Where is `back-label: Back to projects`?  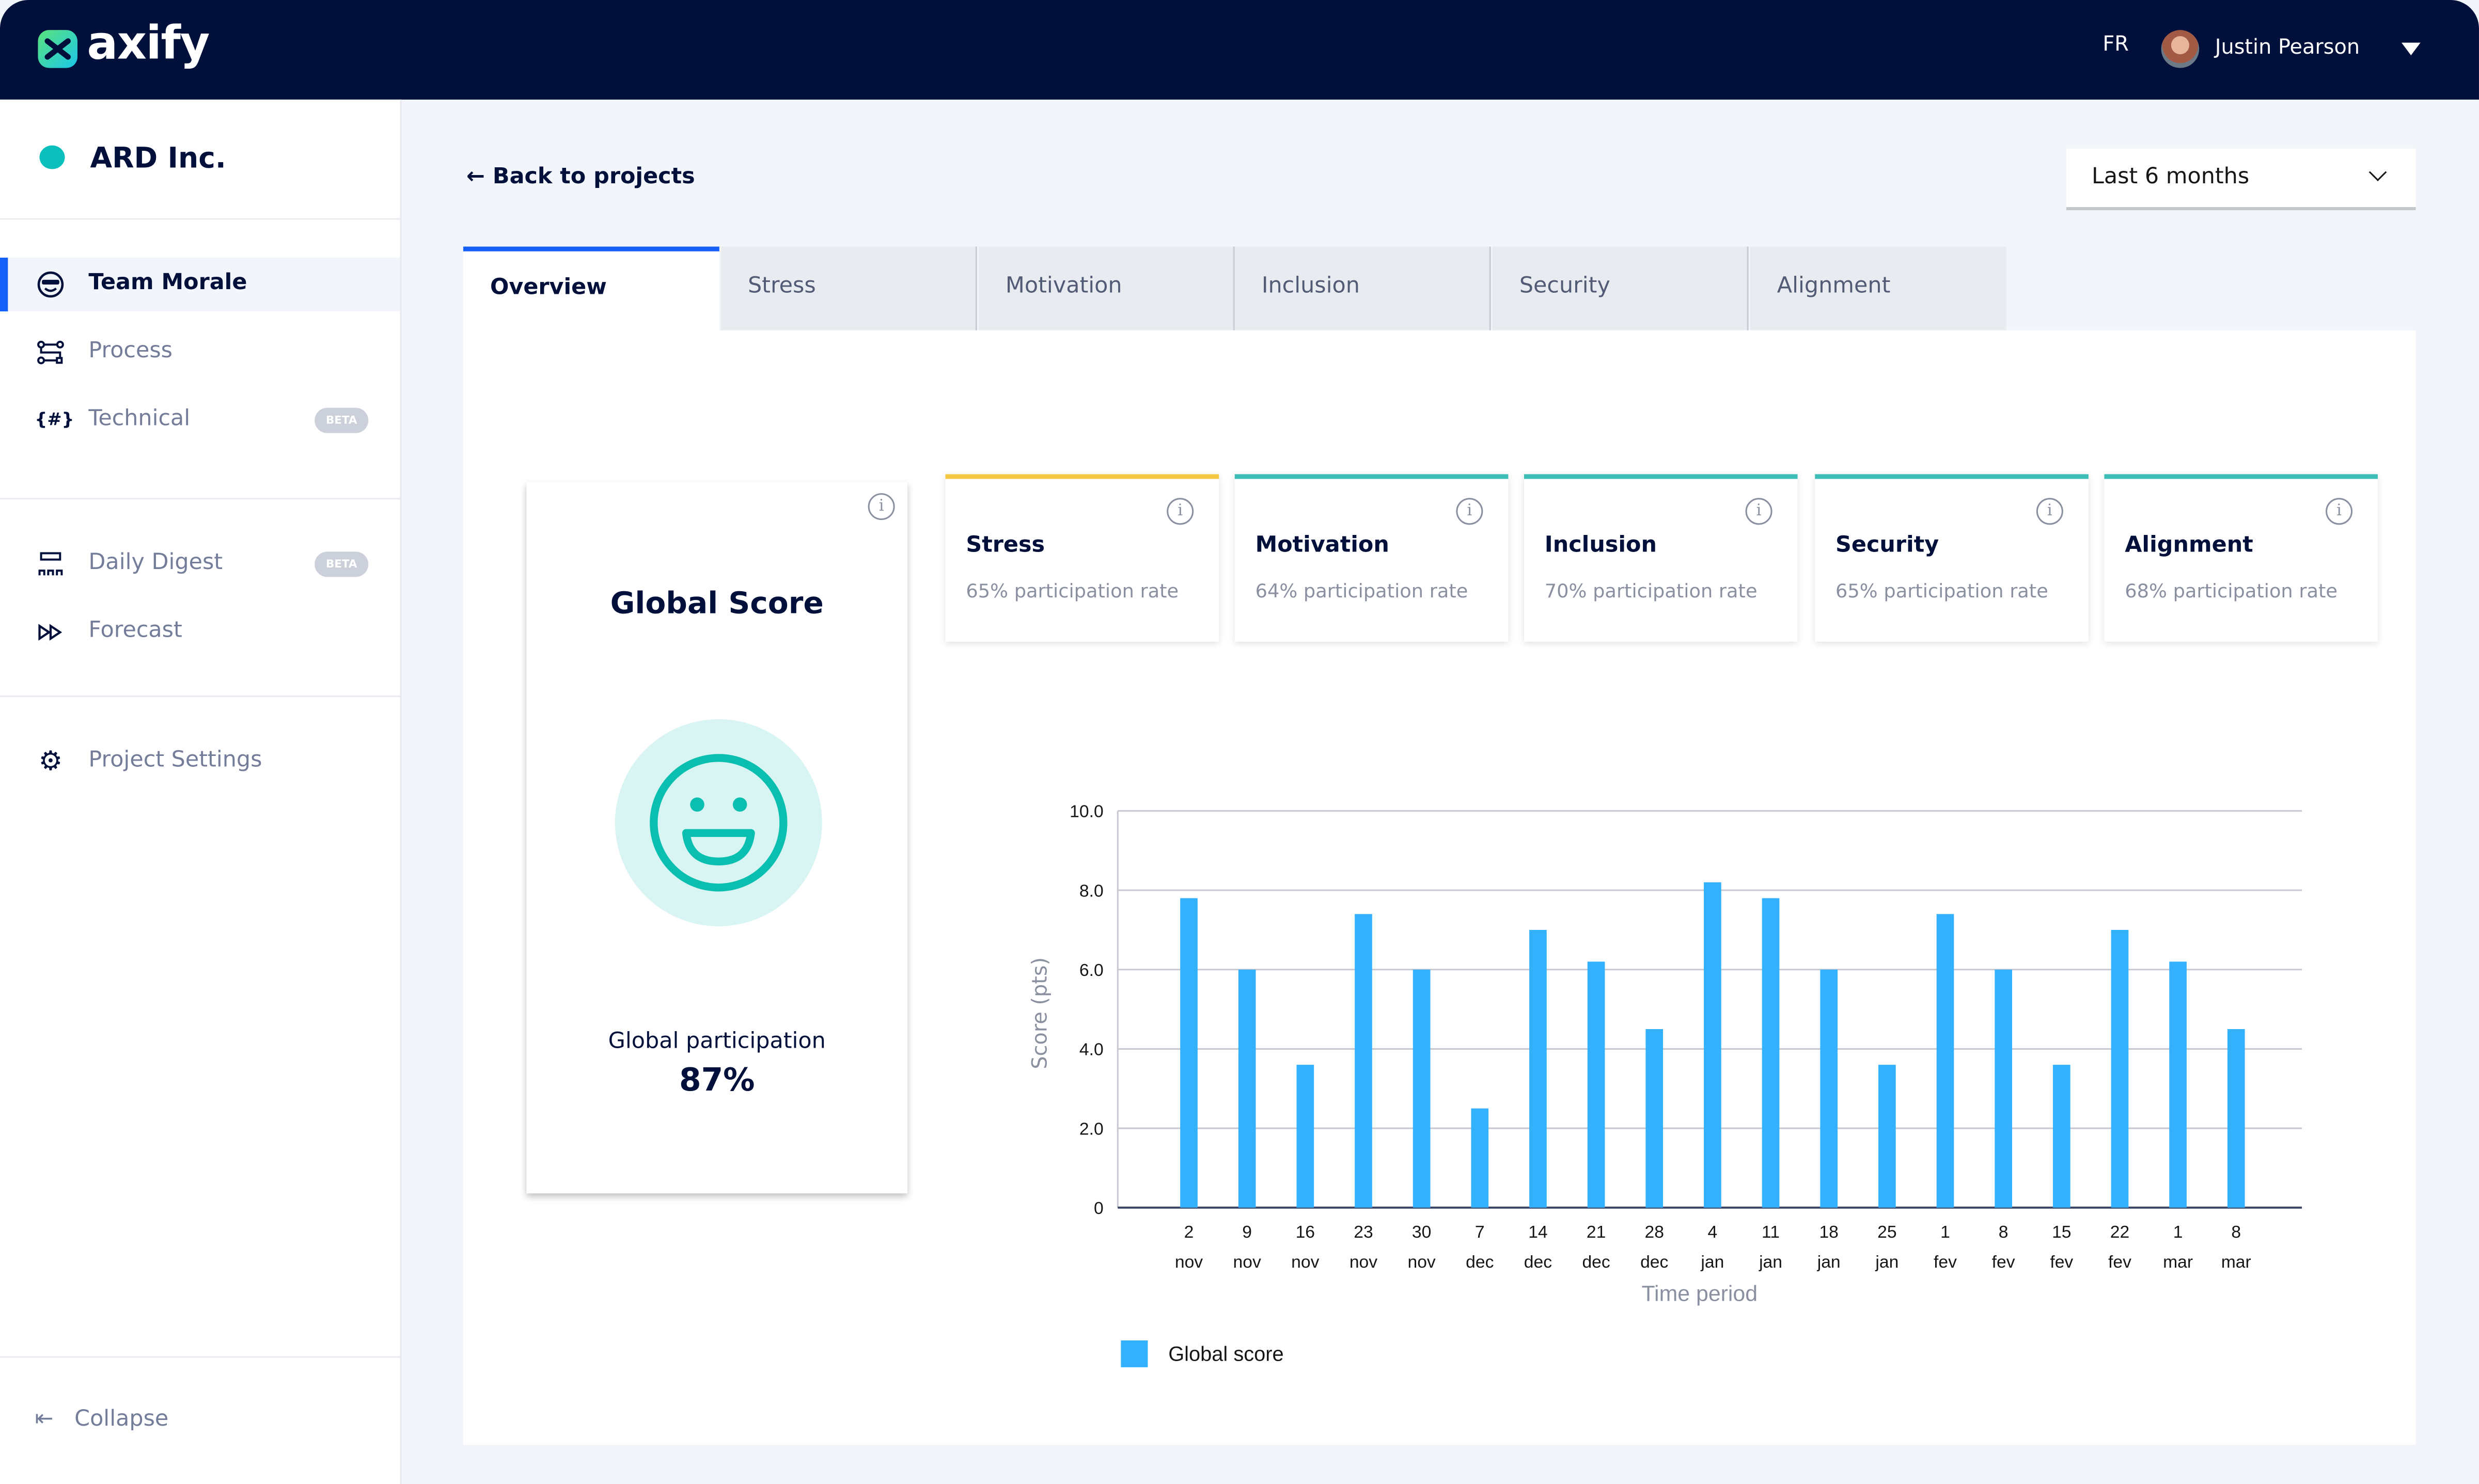
back-label: Back to projects is located at coordinates (594, 177).